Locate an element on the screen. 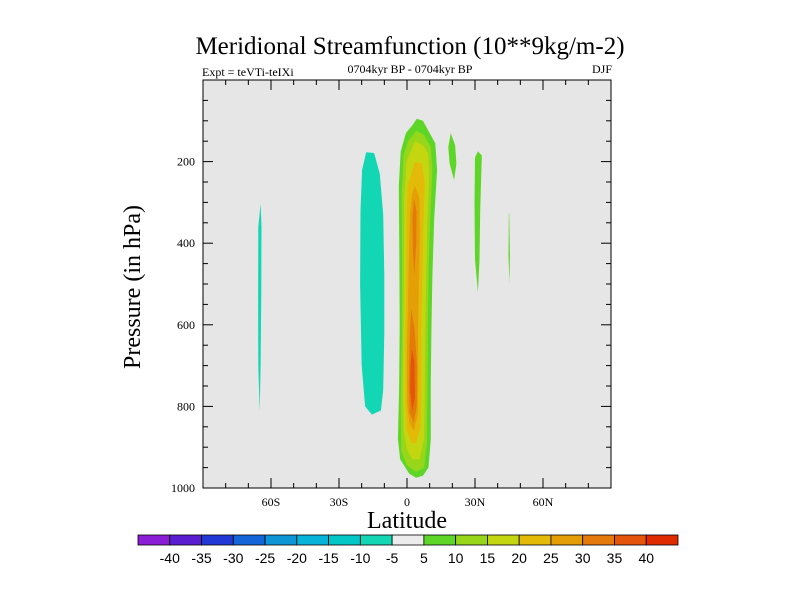 The width and height of the screenshot is (800, 600). chart-title: Meridional Streamfunction (10**9kg/m-2) is located at coordinates (409, 46).